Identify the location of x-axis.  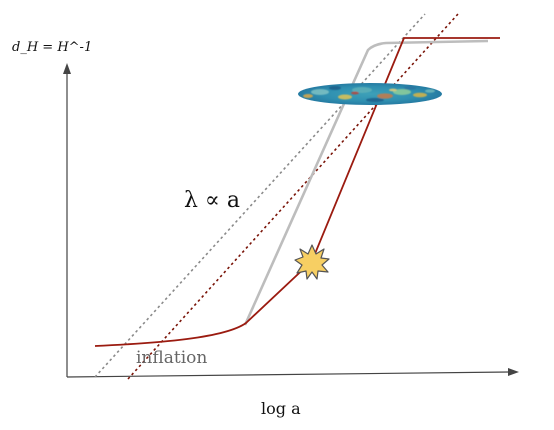
(288, 374).